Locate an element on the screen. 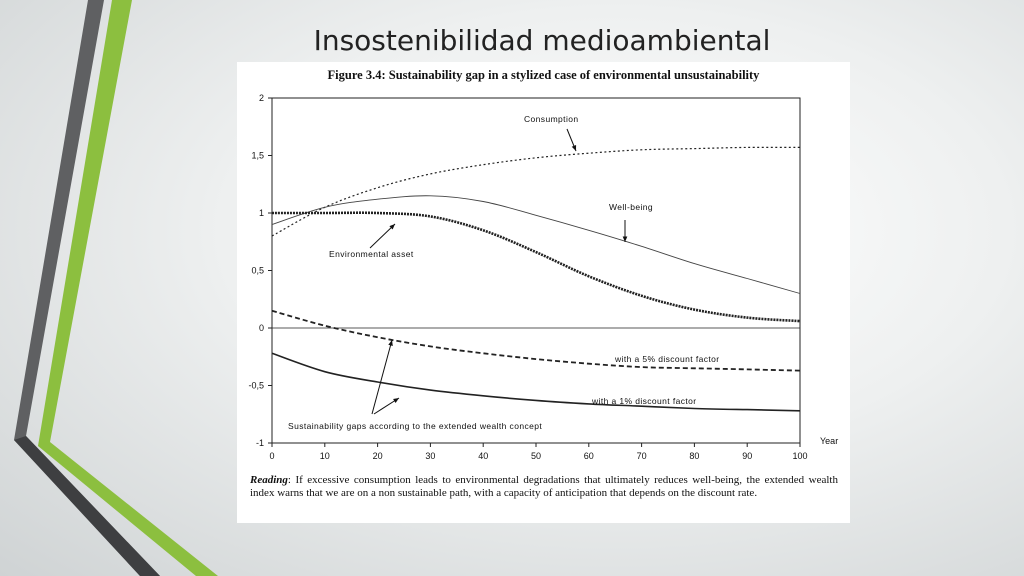  reading-lead: Reading is located at coordinates (269, 480).